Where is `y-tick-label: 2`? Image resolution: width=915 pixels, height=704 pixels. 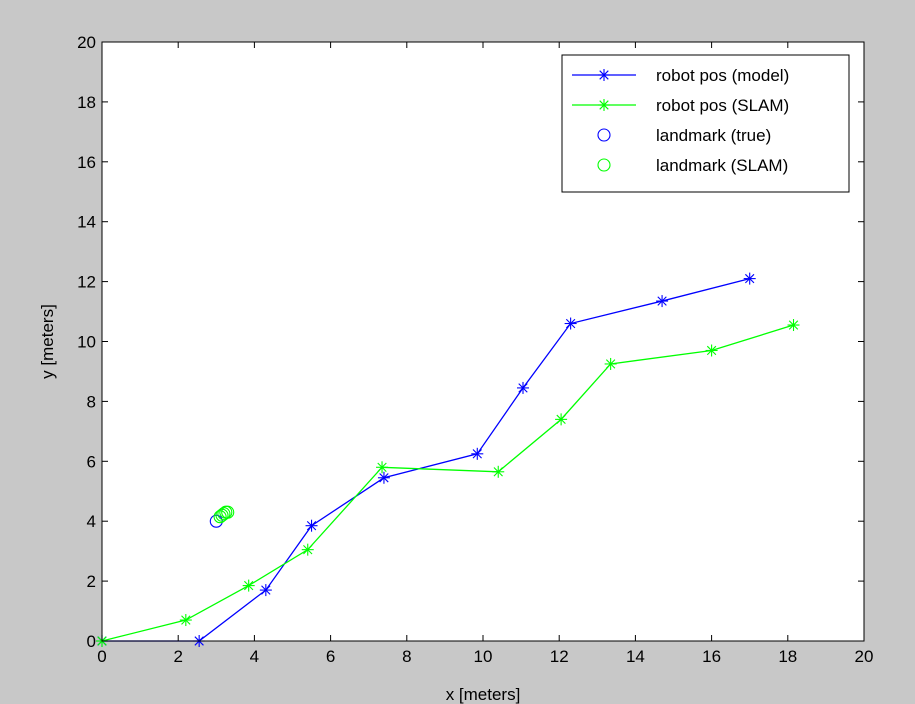 y-tick-label: 2 is located at coordinates (91, 581).